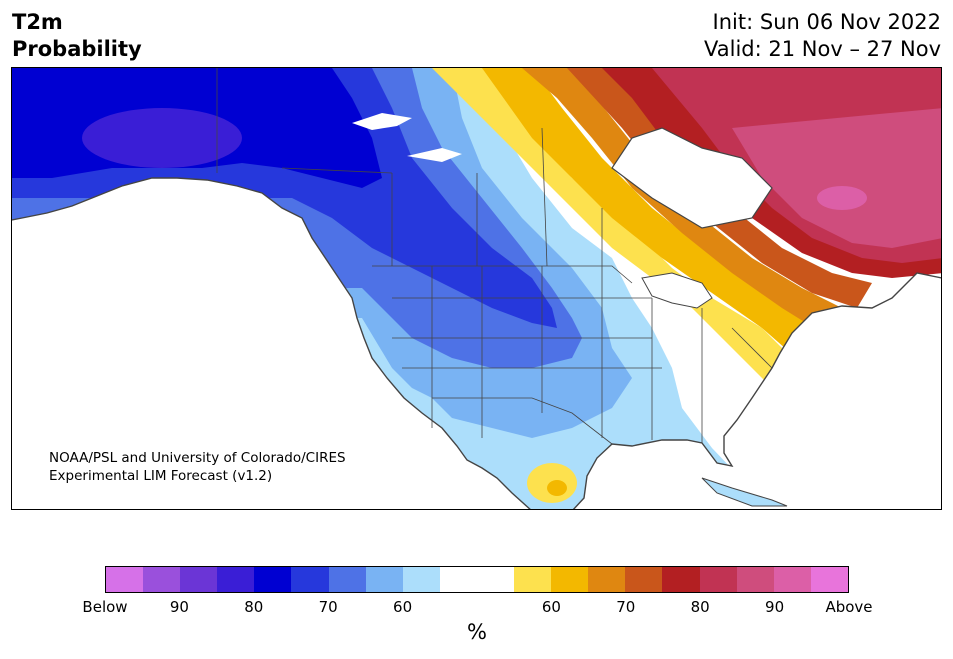  Describe the element at coordinates (77, 49) in the screenshot. I see `title-line-2: Probability` at that location.